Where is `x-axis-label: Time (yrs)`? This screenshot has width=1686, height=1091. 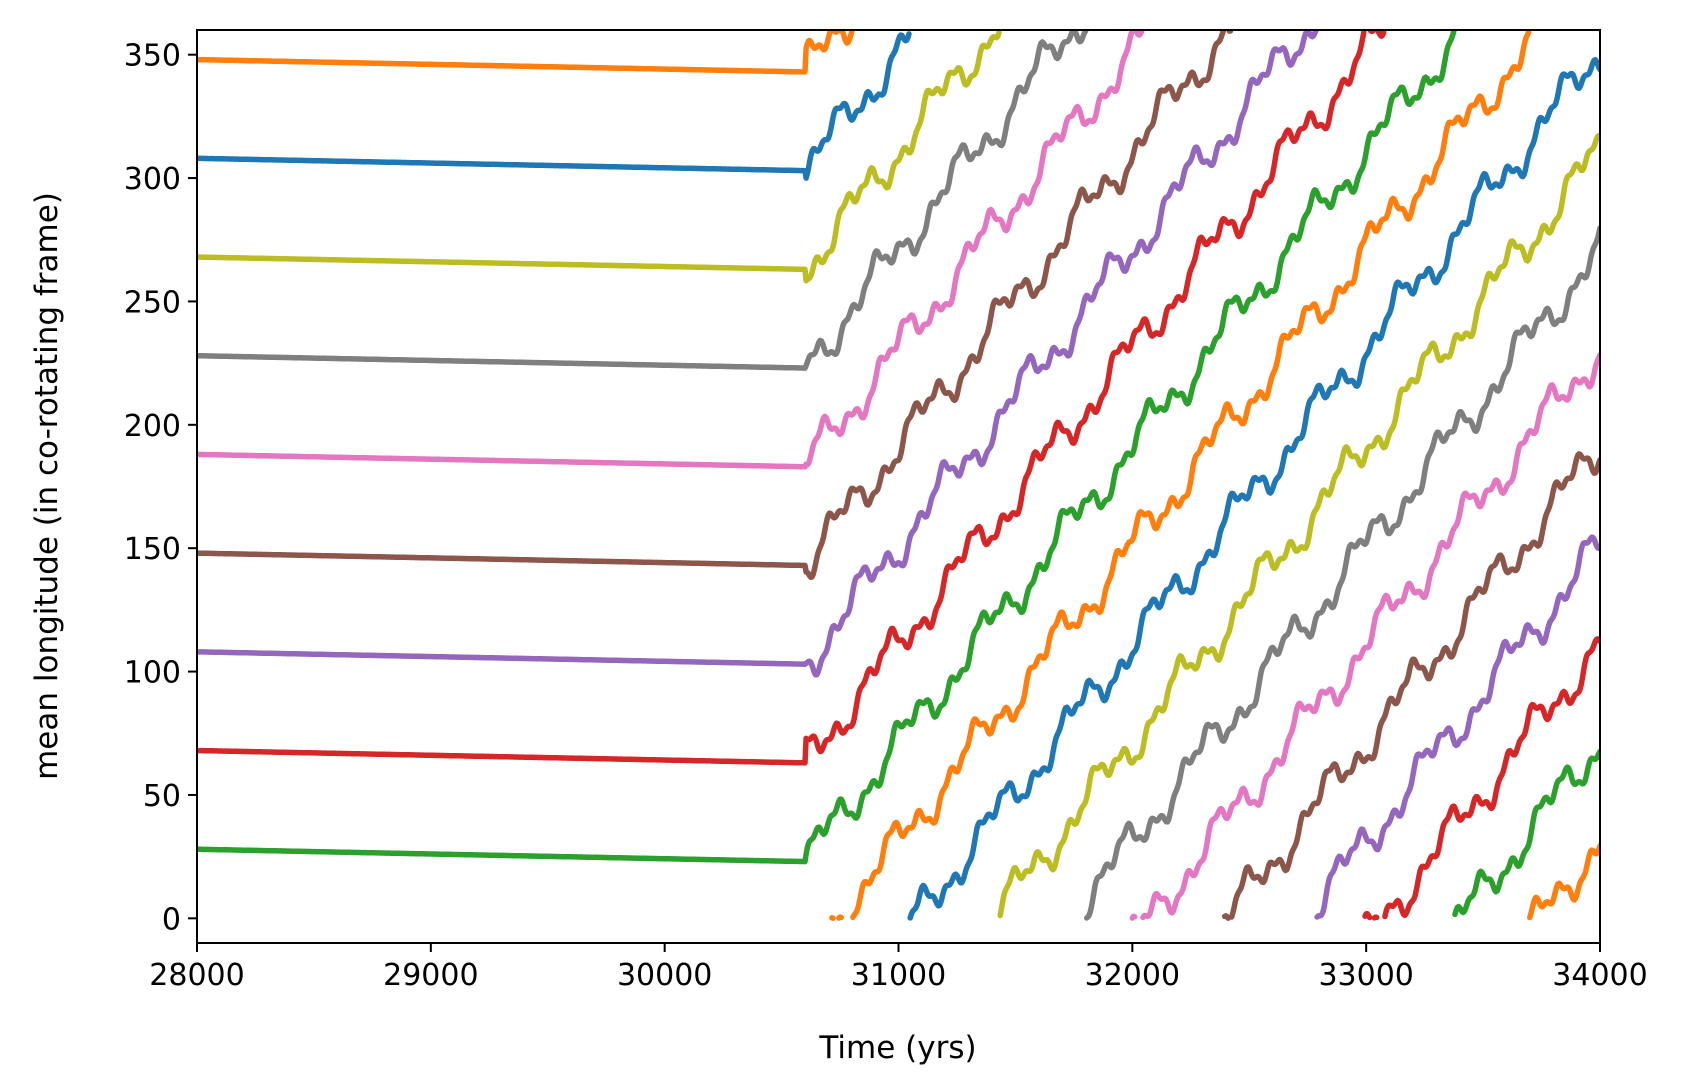 x-axis-label: Time (yrs) is located at coordinates (897, 1048).